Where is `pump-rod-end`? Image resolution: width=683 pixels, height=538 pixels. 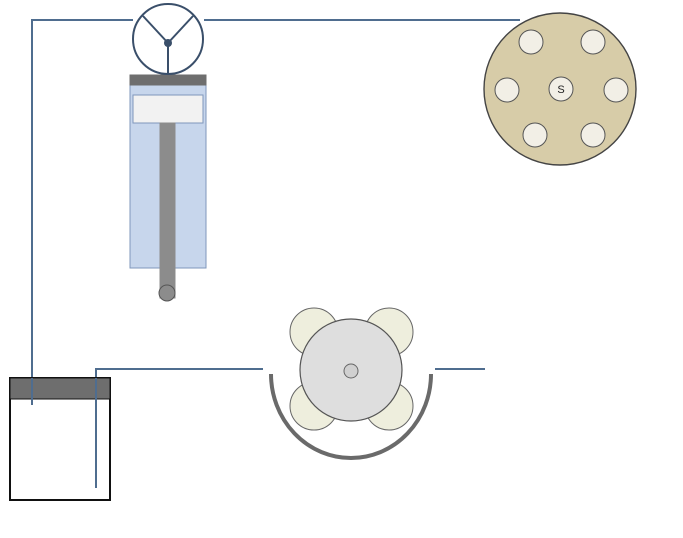
pump-rod-end is located at coordinates (167, 293).